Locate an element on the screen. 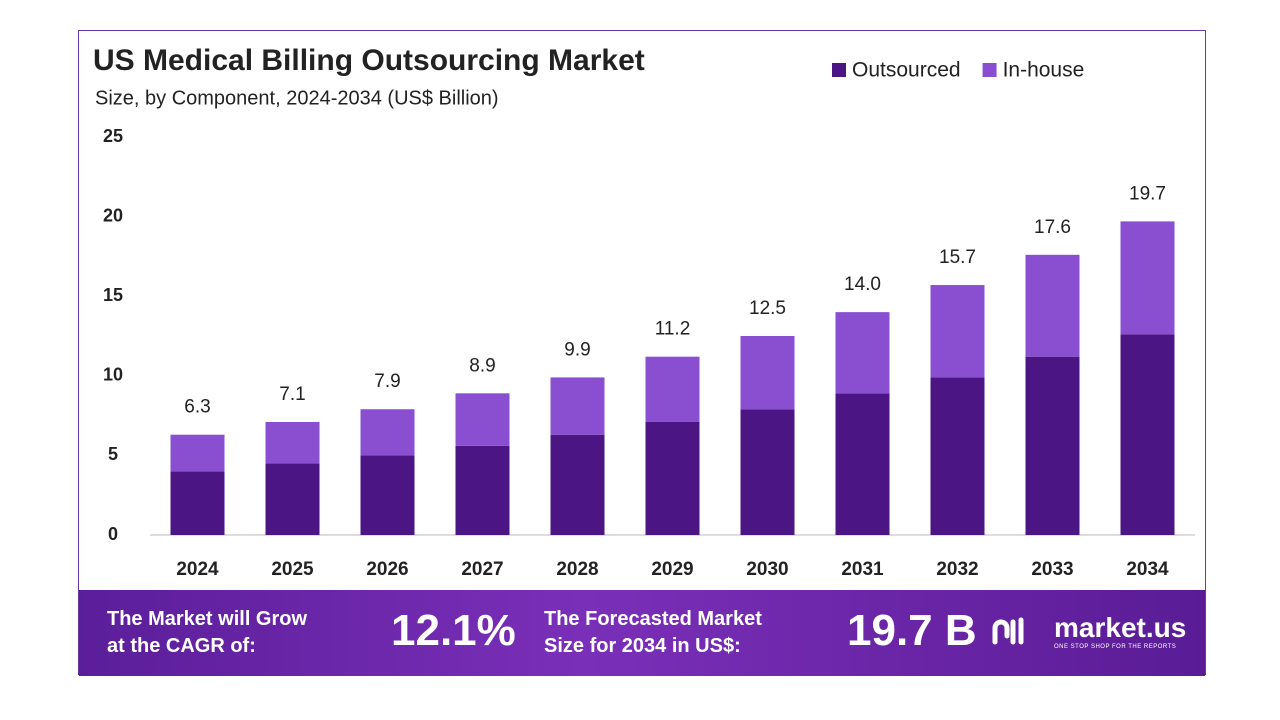  x-tick-label: 2024 is located at coordinates (197, 569).